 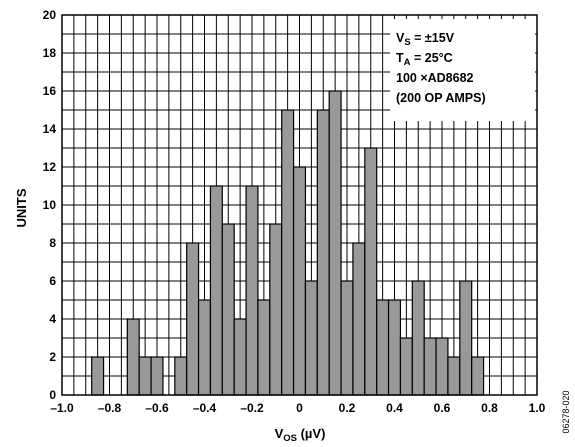 What do you see at coordinates (252, 408) in the screenshot?
I see `x-tick-label: –0.2` at bounding box center [252, 408].